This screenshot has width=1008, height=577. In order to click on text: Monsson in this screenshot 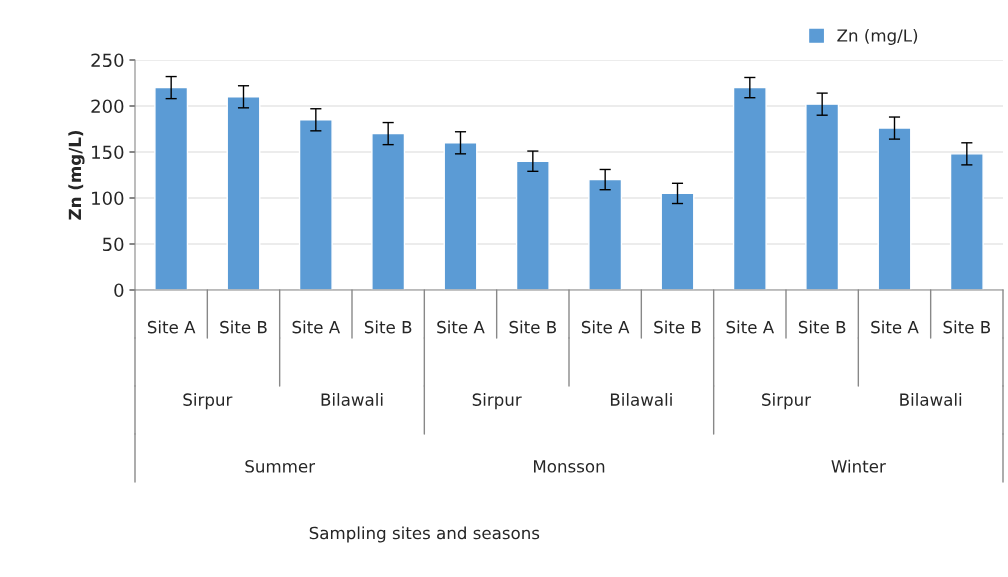, I will do `click(569, 466)`.